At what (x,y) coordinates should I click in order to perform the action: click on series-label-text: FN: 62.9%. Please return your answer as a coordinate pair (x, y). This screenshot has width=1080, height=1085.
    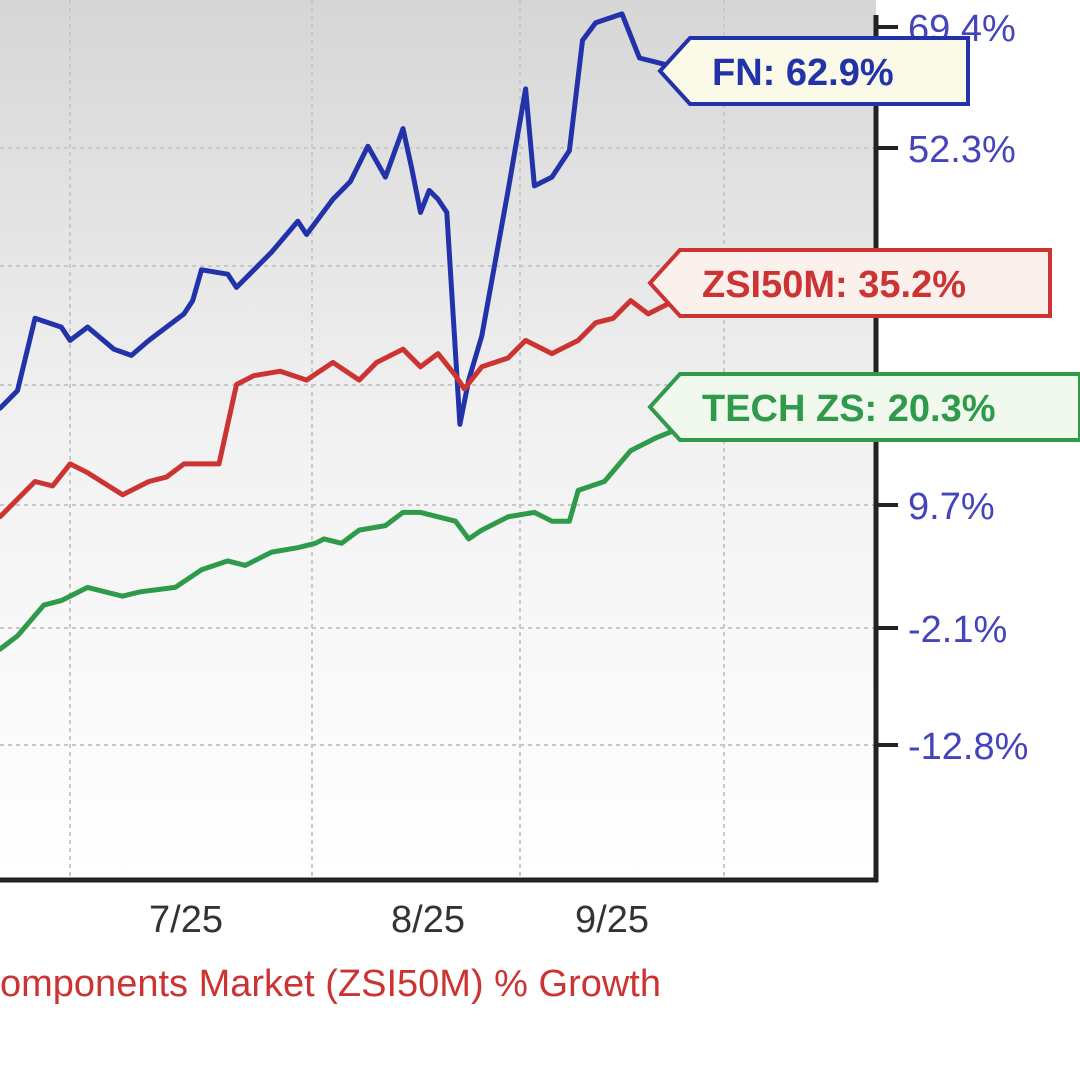
    Looking at the image, I should click on (803, 73).